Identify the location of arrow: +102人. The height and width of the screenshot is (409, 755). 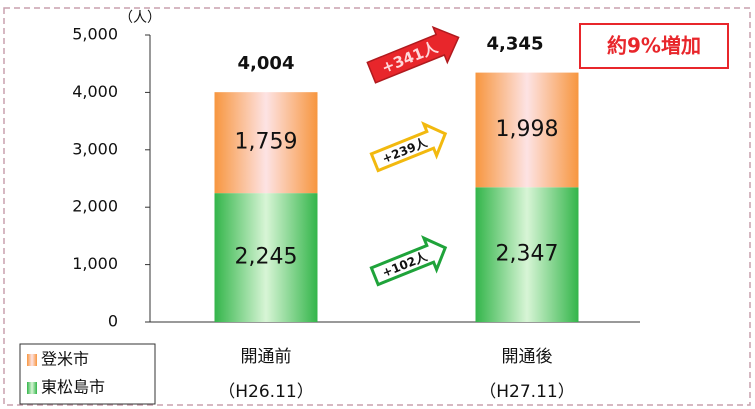
(408, 261).